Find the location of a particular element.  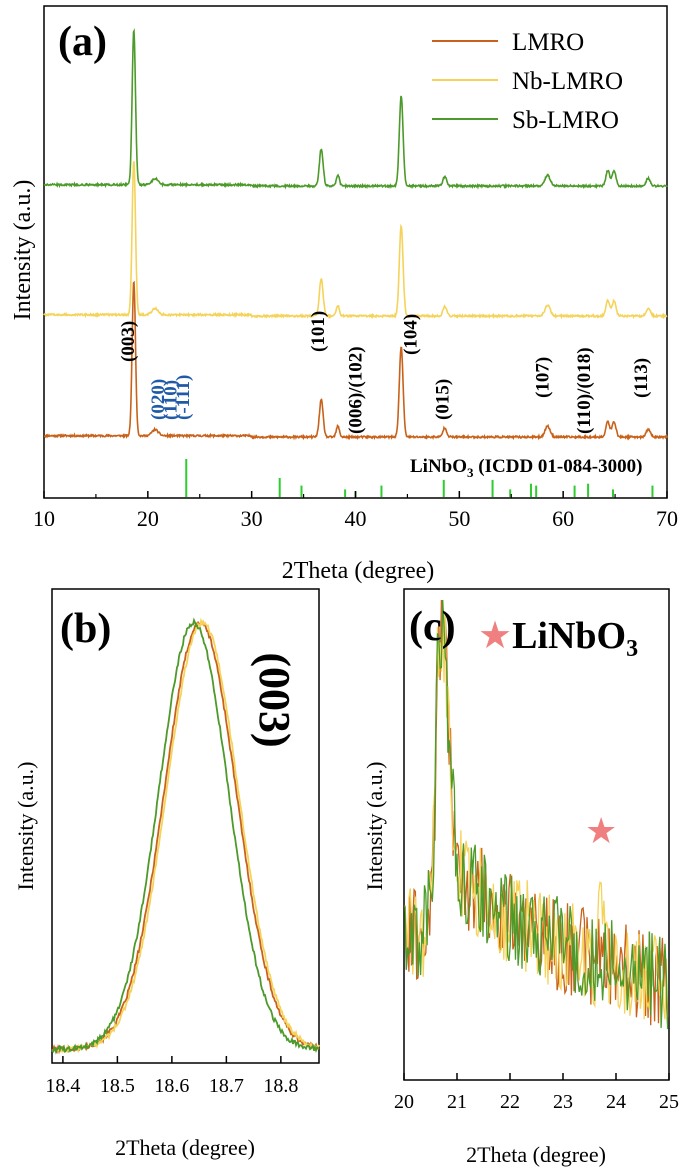

star-legend: ★LiNbO3 is located at coordinates (558, 637).